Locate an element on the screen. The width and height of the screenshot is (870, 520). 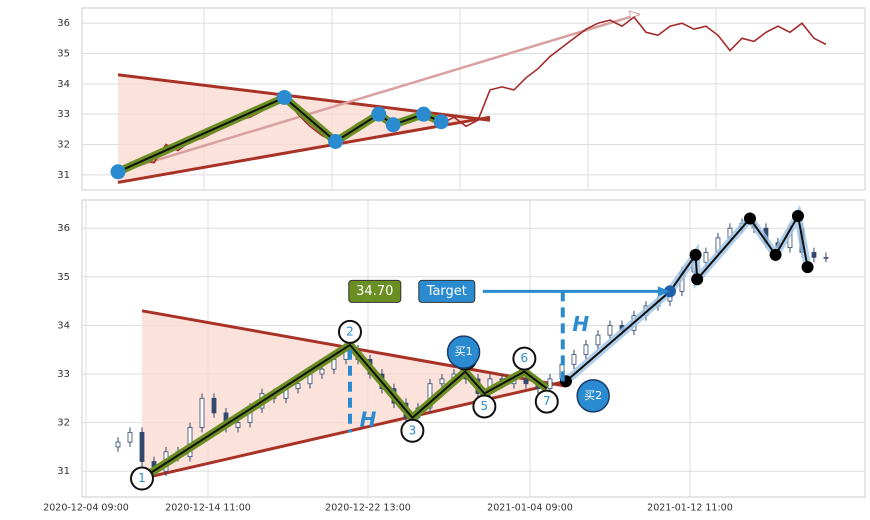
pivot-label: 2 is located at coordinates (350, 331).